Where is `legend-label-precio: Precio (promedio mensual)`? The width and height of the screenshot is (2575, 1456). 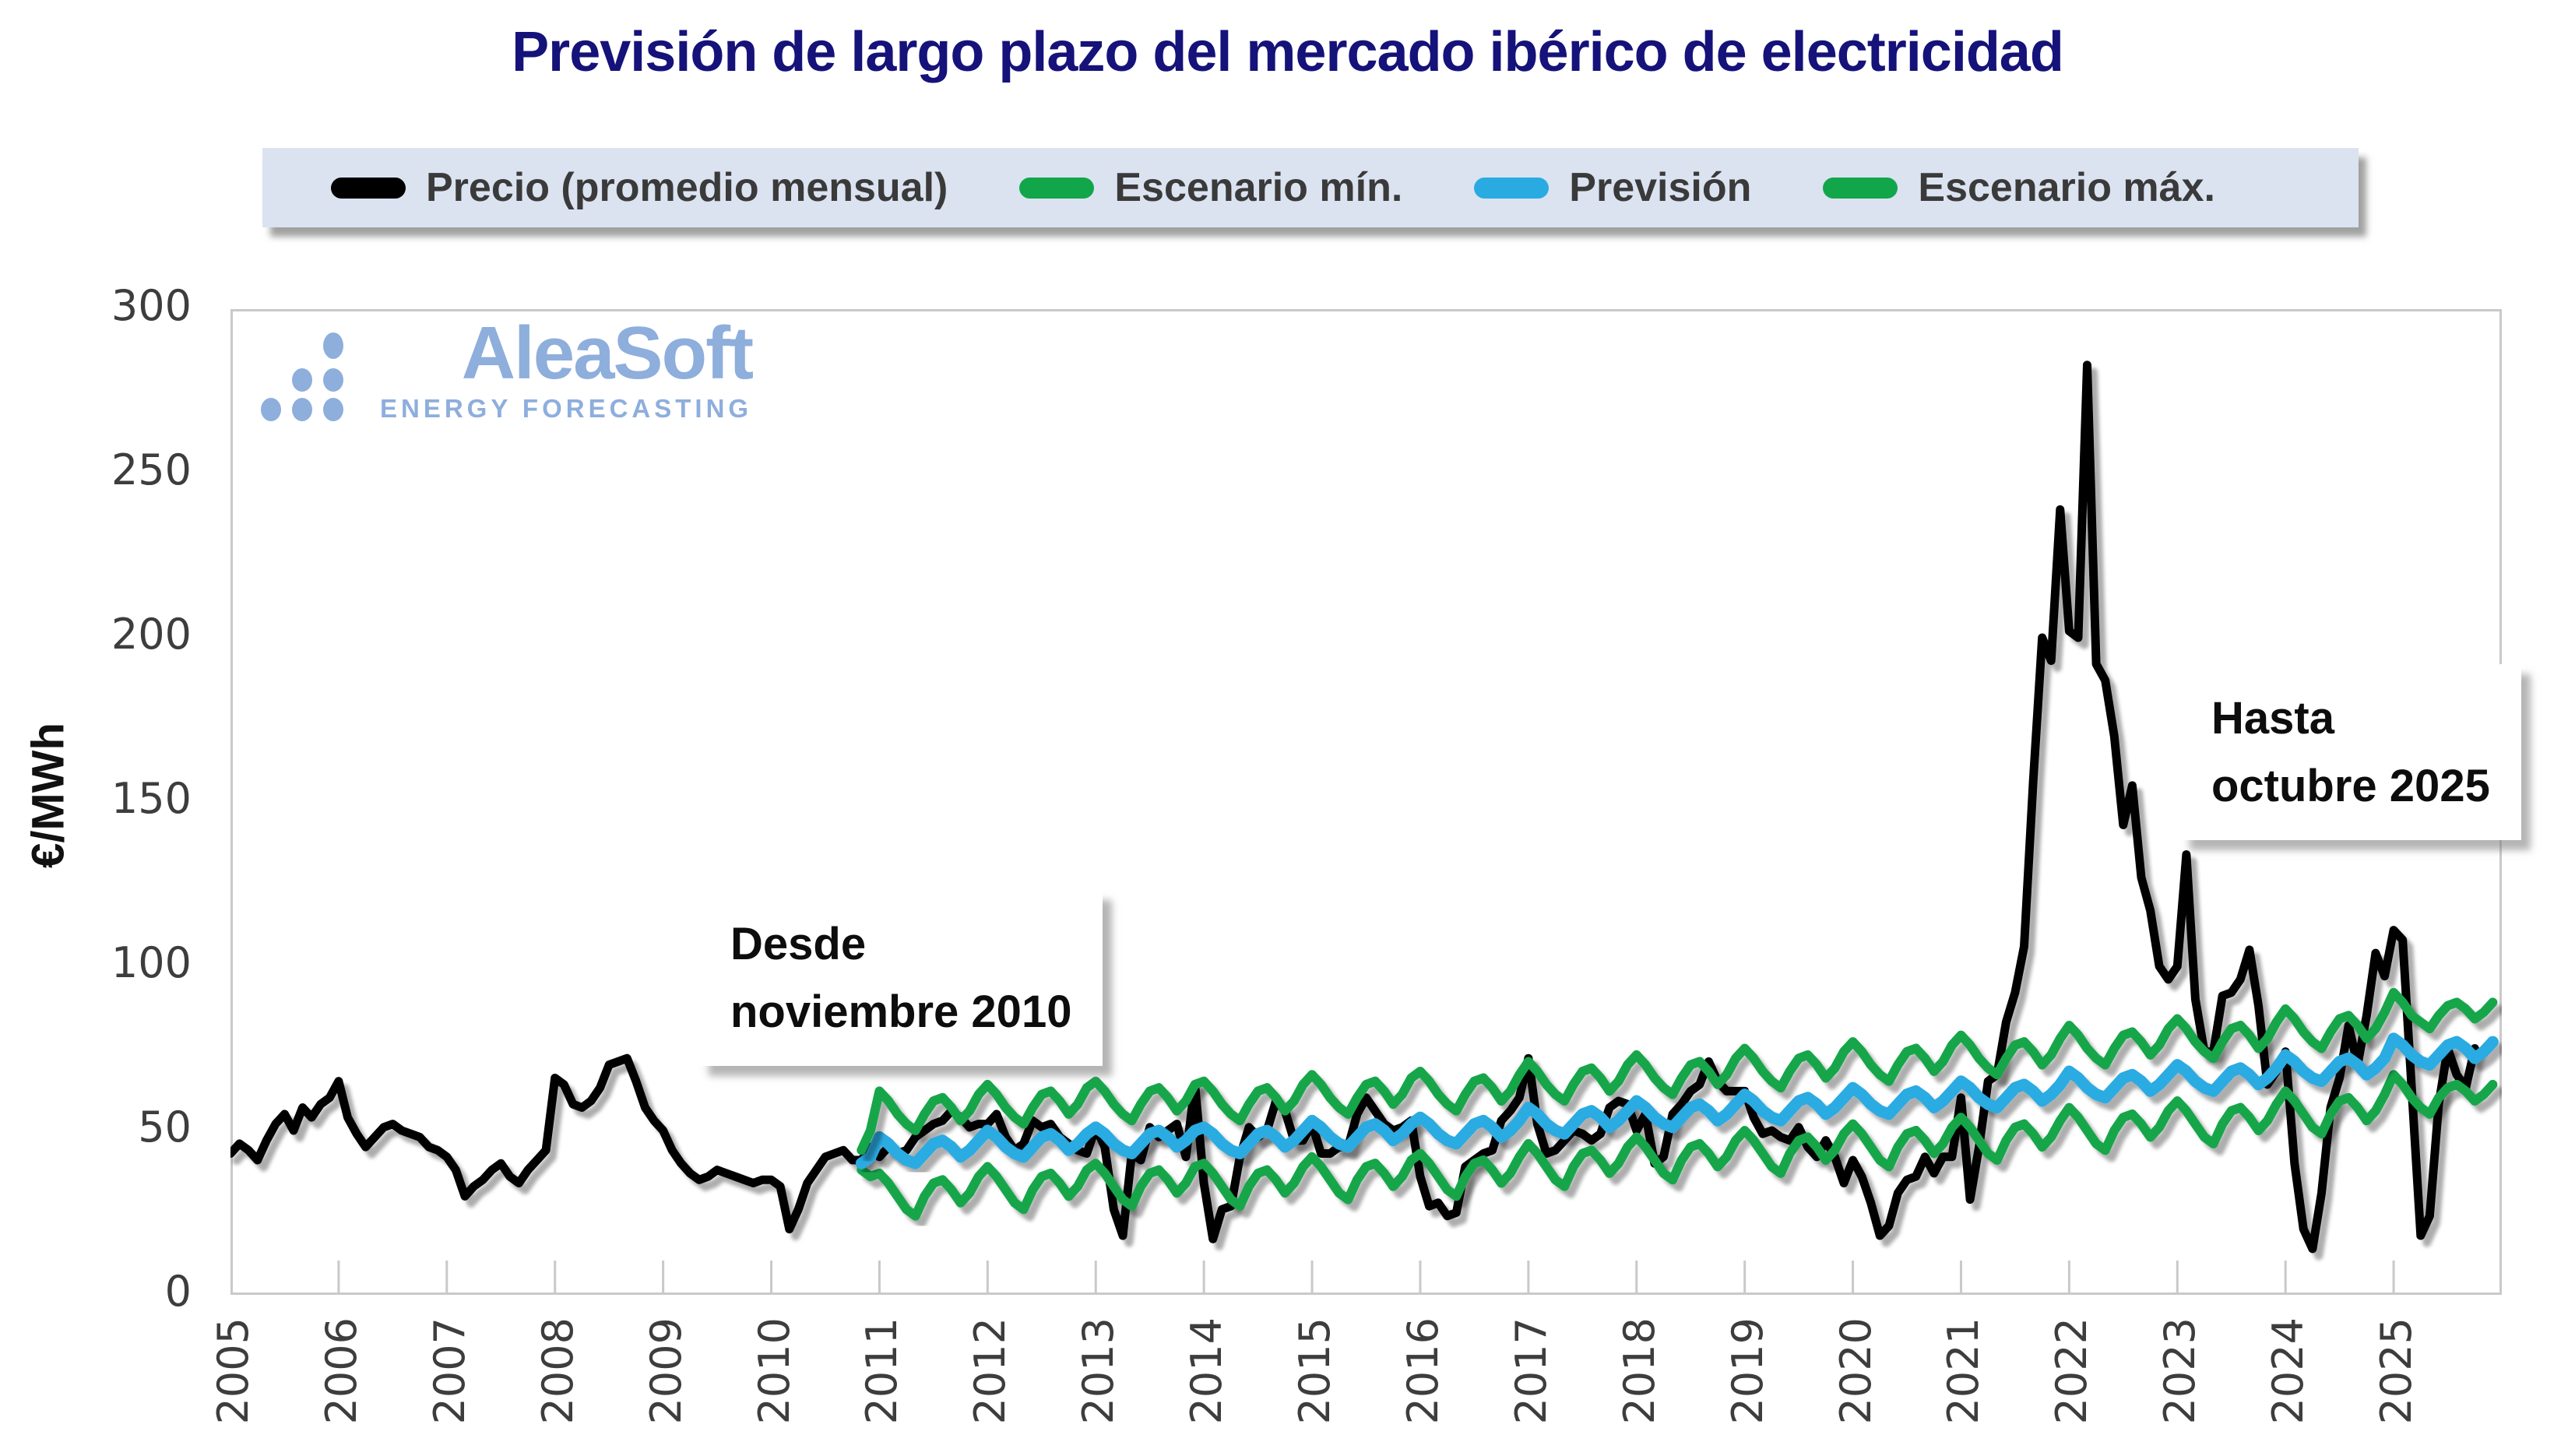
legend-label-precio: Precio (promedio mensual) is located at coordinates (687, 187).